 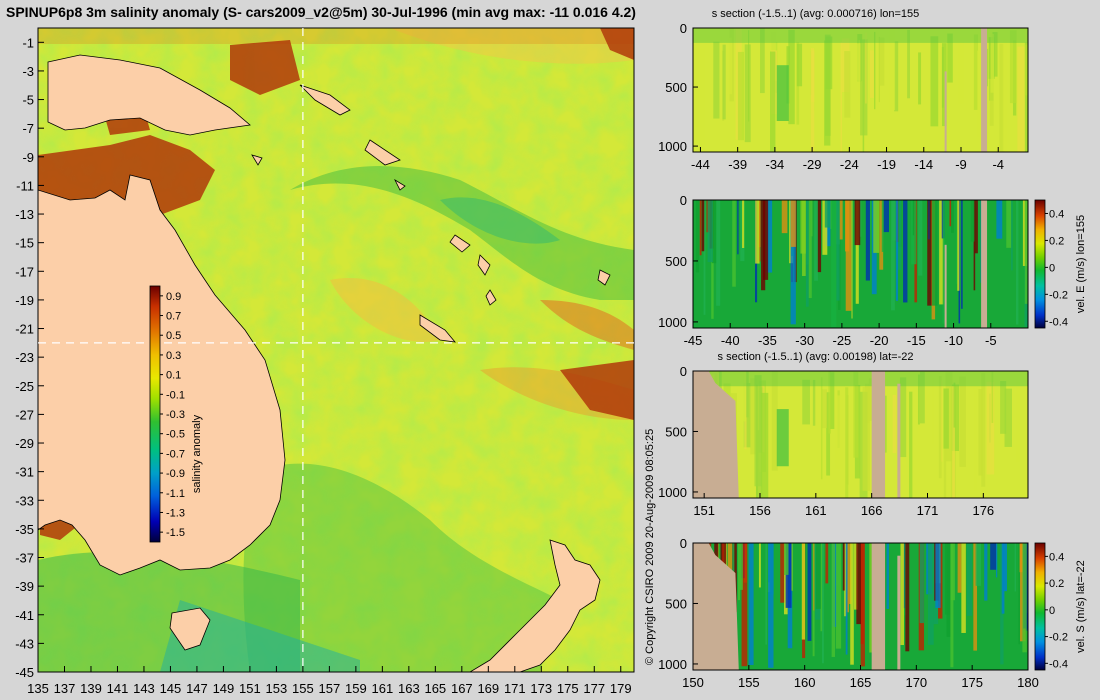 I want to click on map-y-tick-label: -35, so click(x=24, y=529).